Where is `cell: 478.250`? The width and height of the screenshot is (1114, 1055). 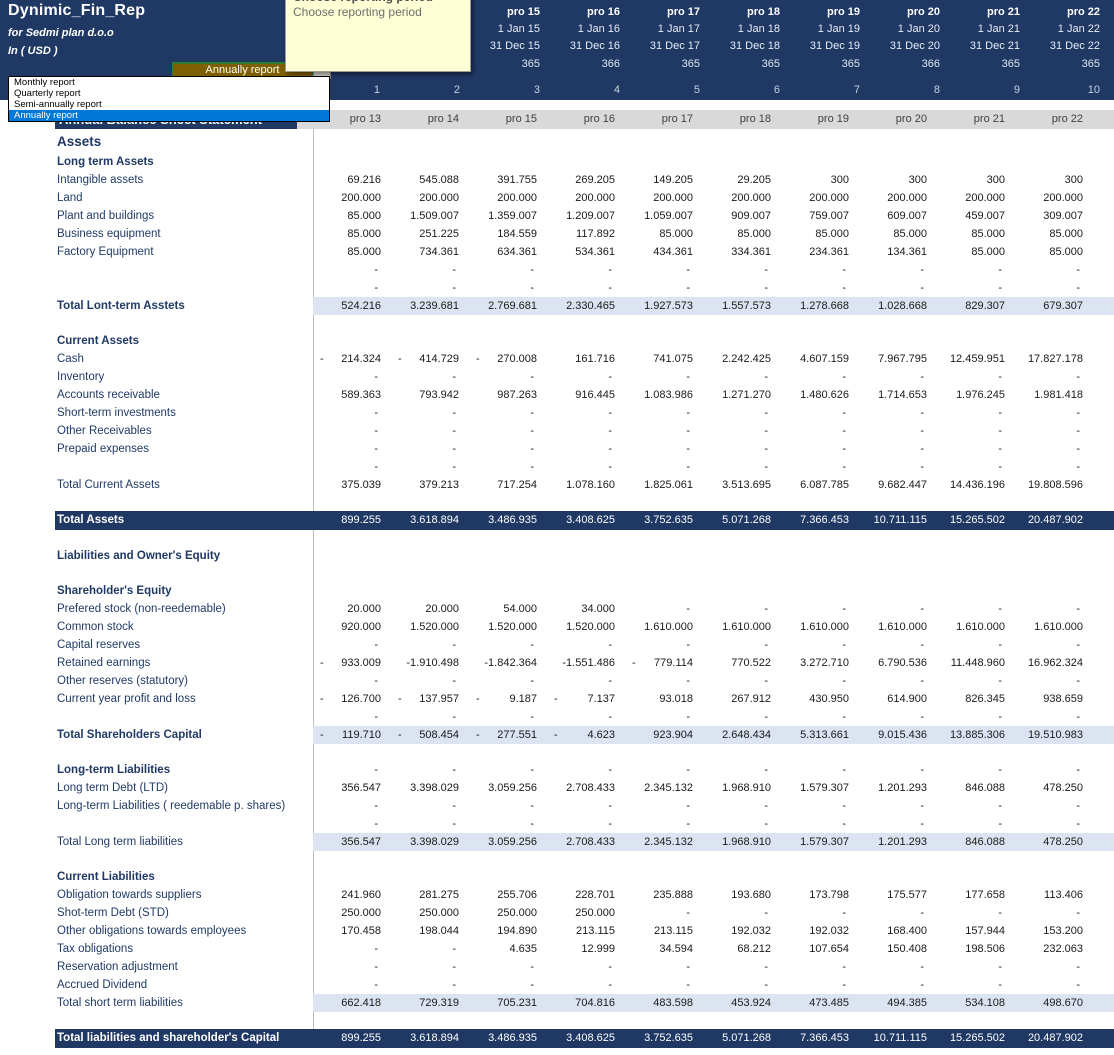 cell: 478.250 is located at coordinates (1054, 842).